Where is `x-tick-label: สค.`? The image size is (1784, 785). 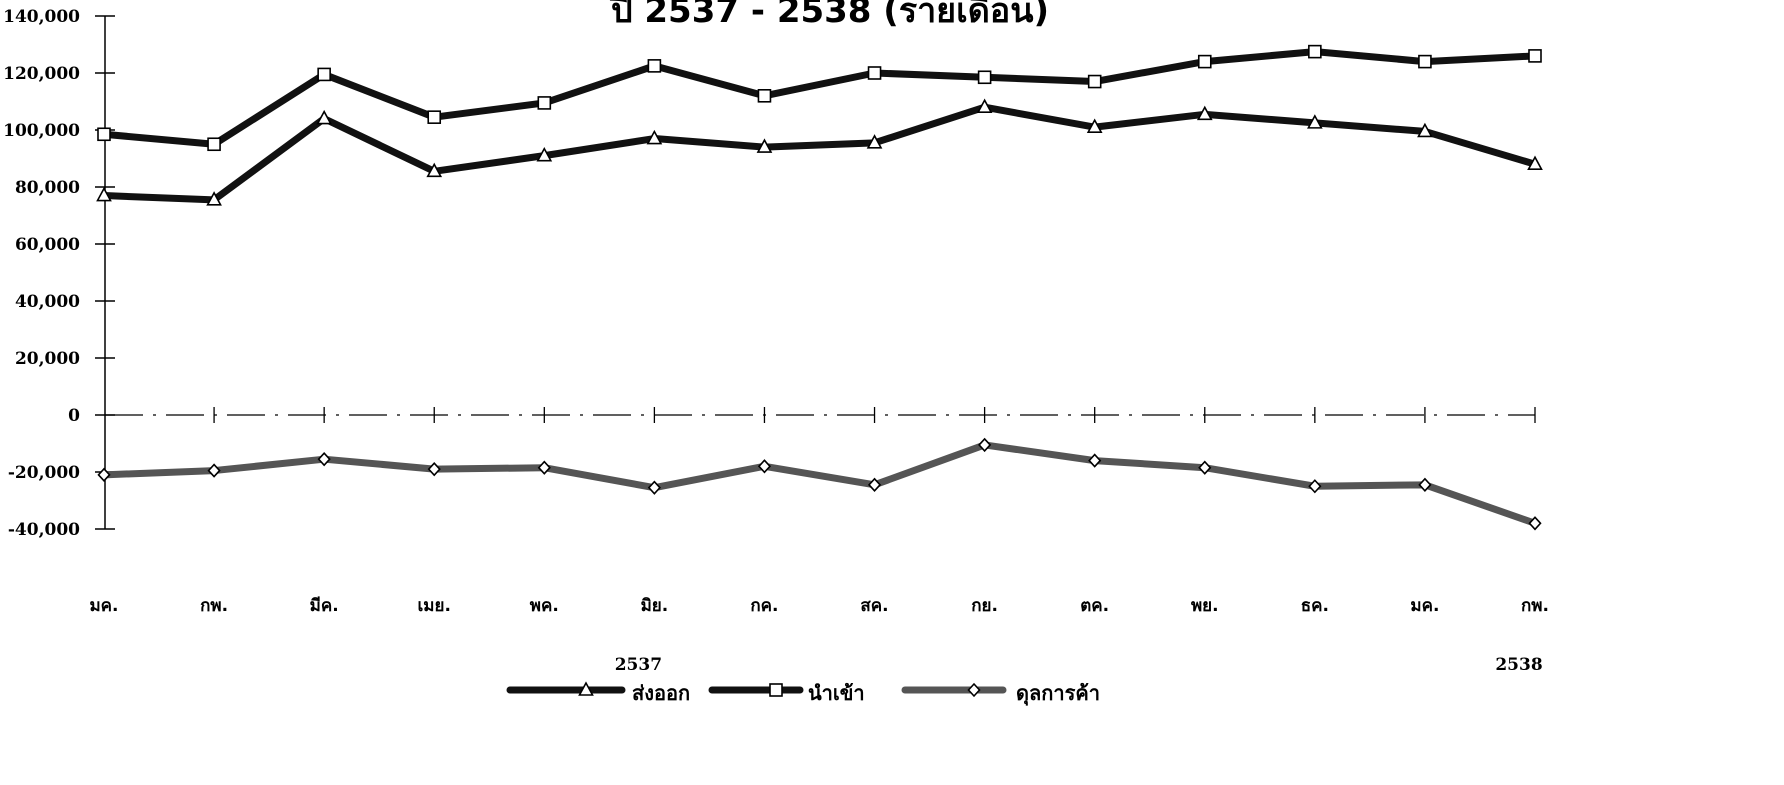 x-tick-label: สค. is located at coordinates (874, 606).